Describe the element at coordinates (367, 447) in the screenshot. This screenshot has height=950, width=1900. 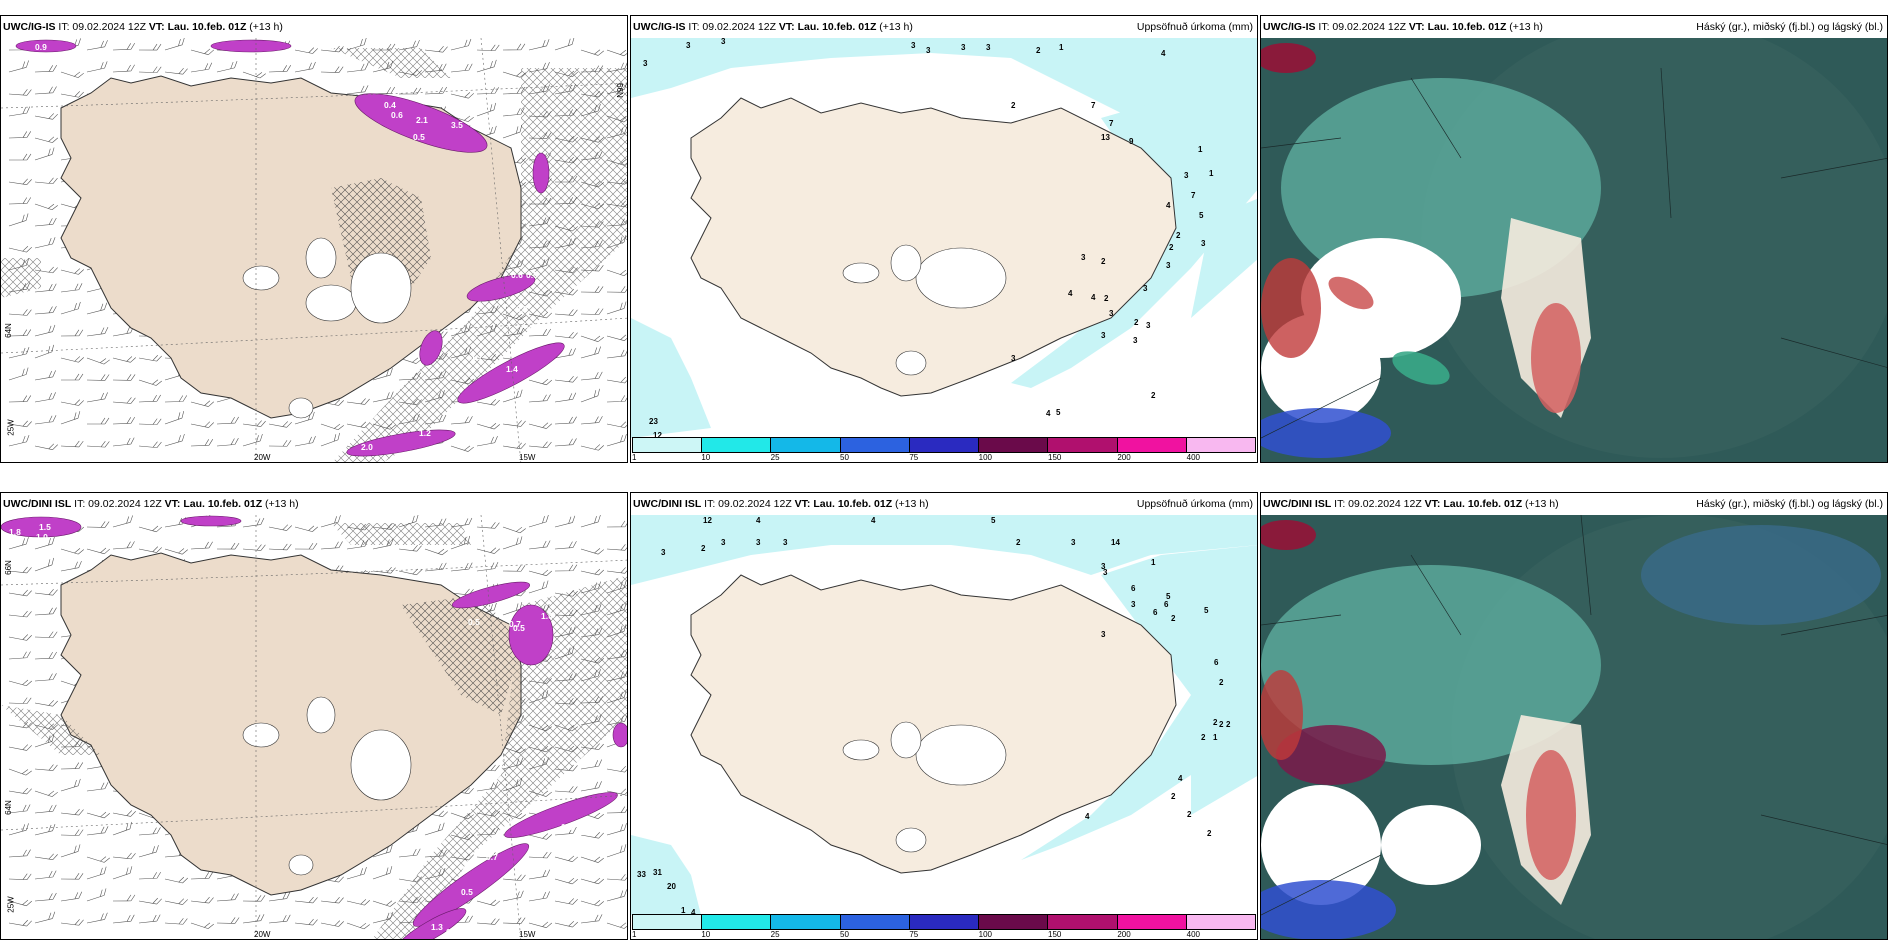
I see `value-label: 2.0` at that location.